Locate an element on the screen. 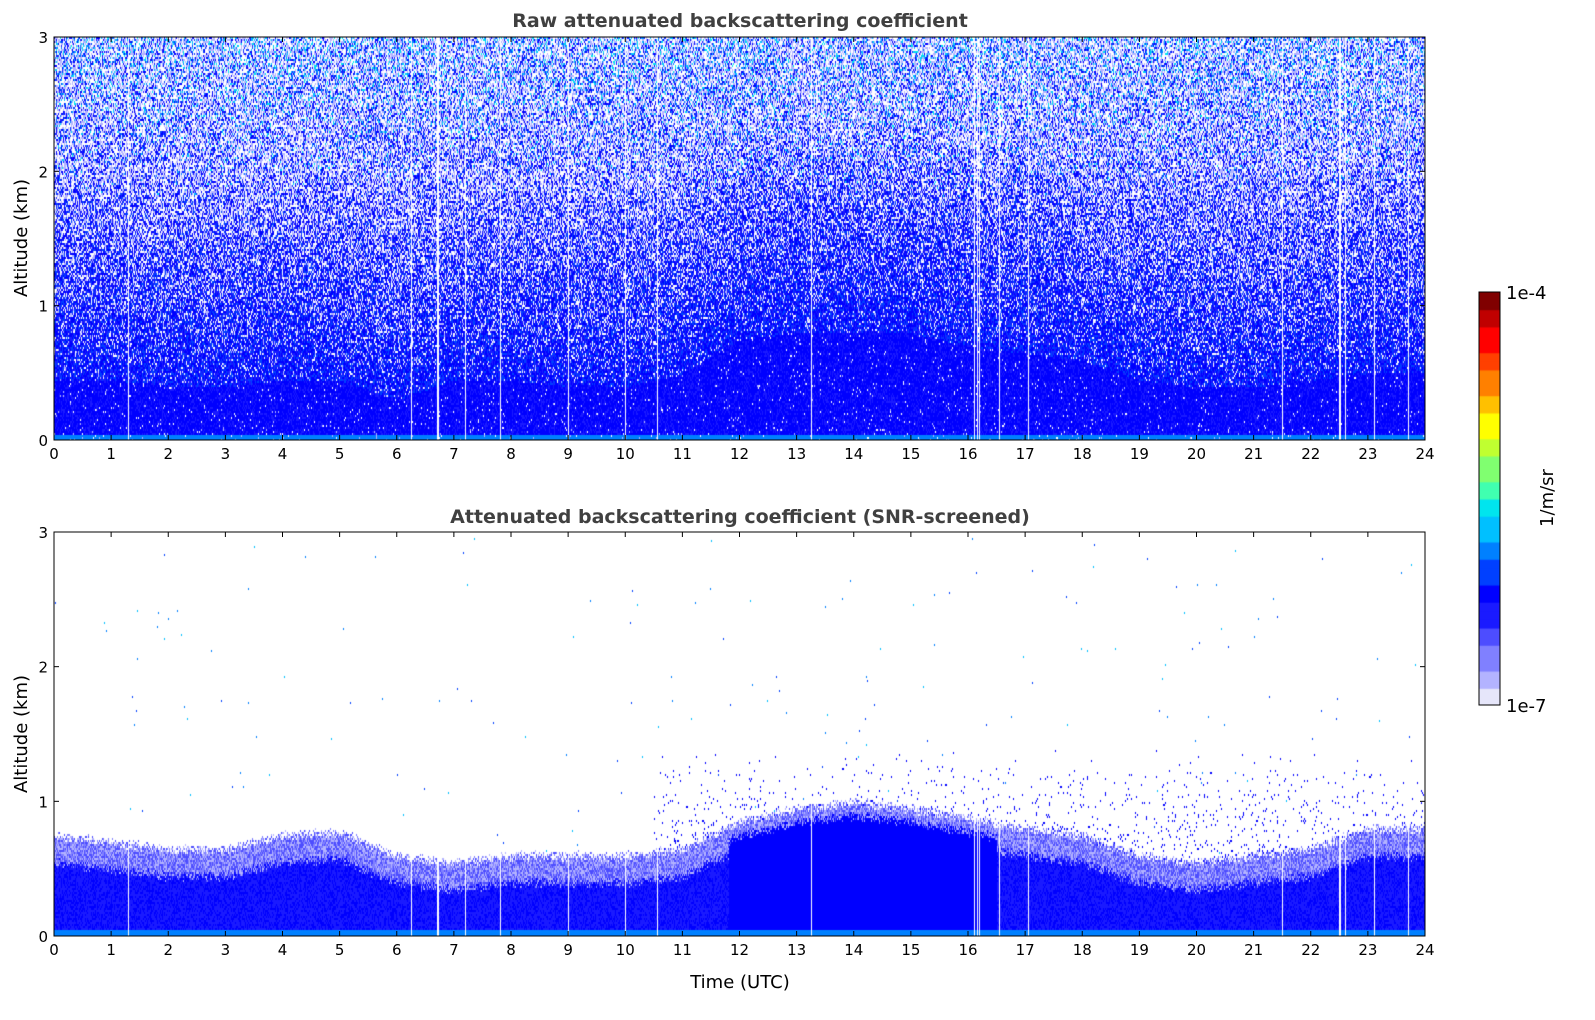 The image size is (1595, 1020). top-y-axis-label: Altitude (km) is located at coordinates (21, 238).